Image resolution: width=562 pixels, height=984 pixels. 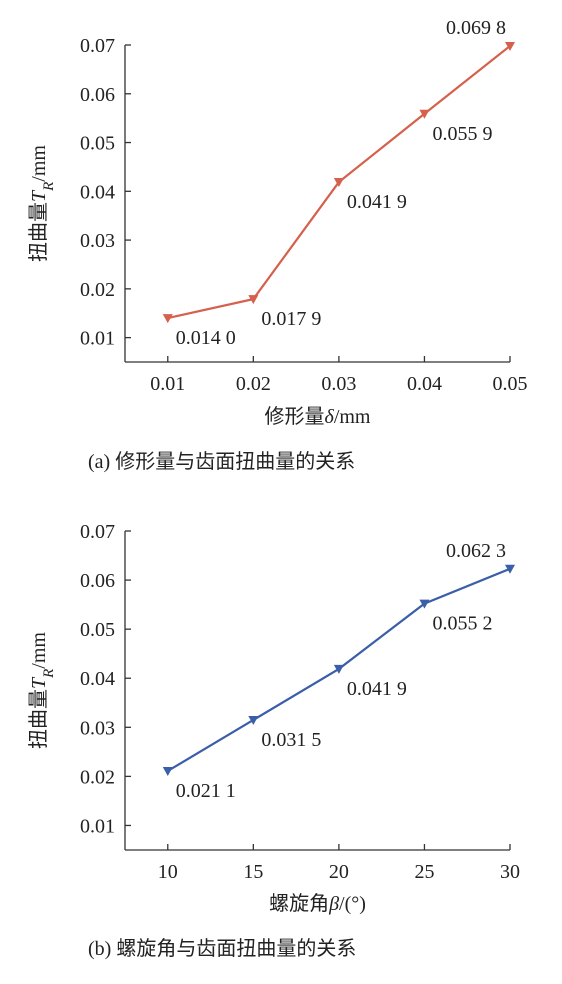 What do you see at coordinates (333, 904) in the screenshot?
I see `x-axis-label-part: β` at bounding box center [333, 904].